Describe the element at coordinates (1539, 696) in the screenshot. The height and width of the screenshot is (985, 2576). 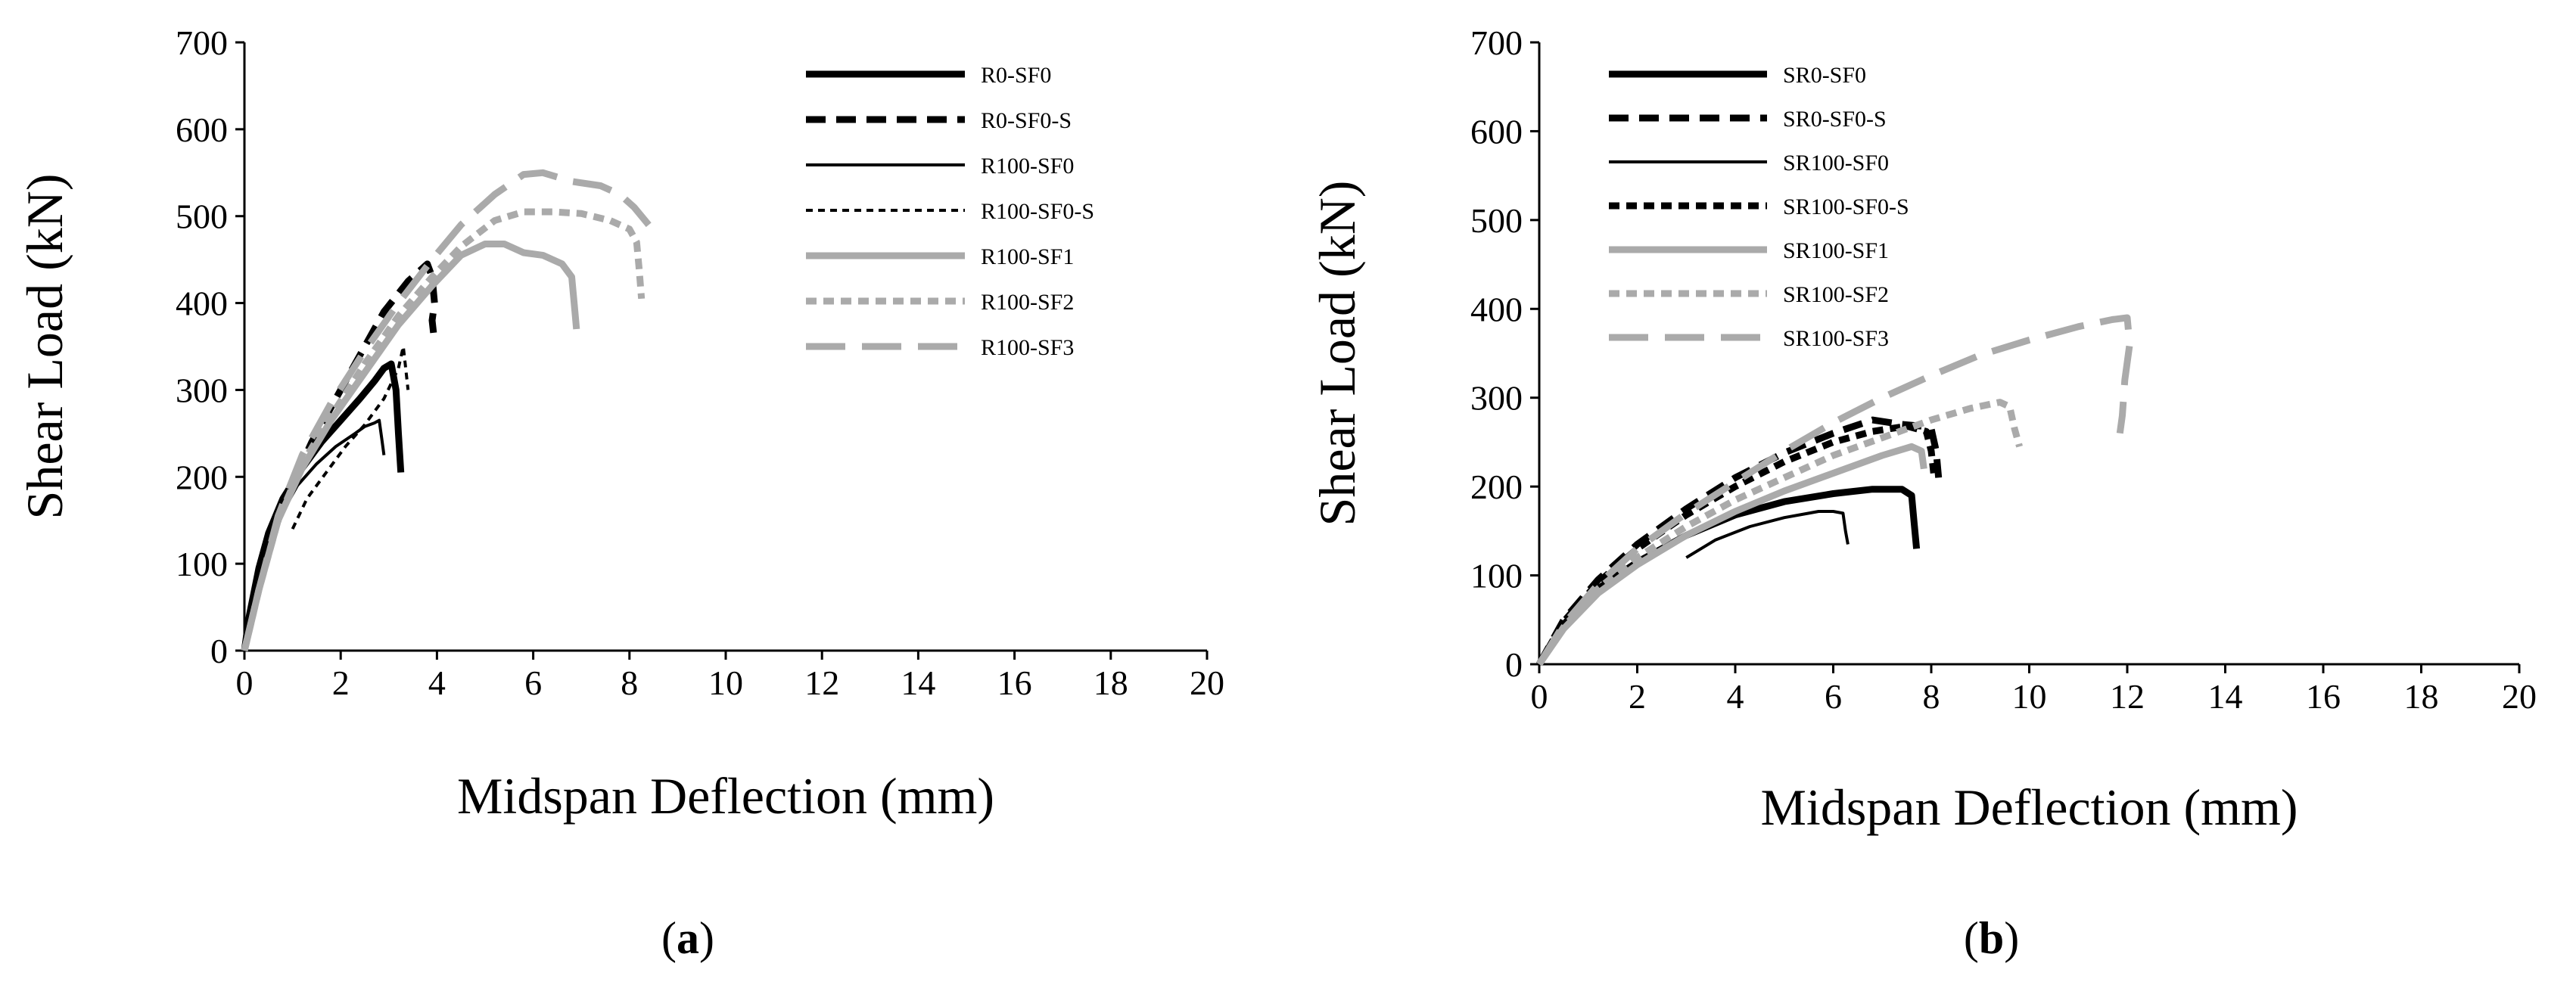
I see `panel-b-x-tick-label: 0` at that location.